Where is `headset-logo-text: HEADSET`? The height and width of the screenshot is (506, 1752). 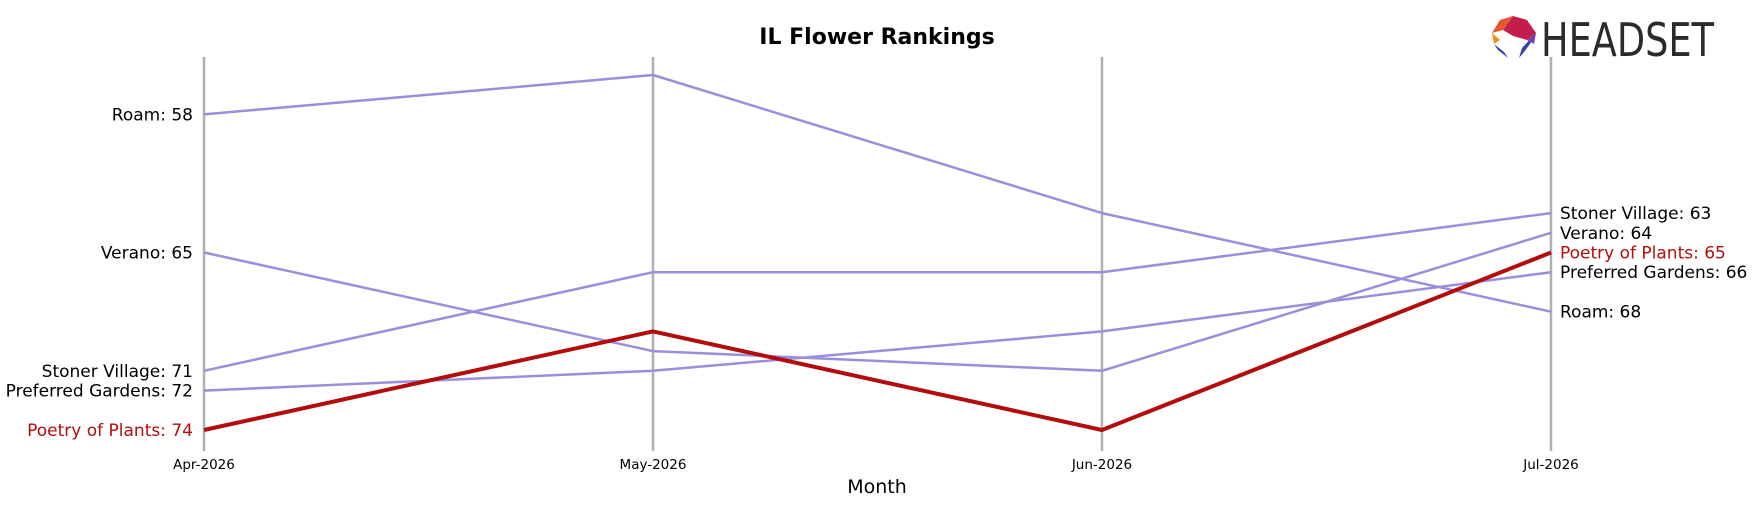
headset-logo-text: HEADSET is located at coordinates (1628, 40).